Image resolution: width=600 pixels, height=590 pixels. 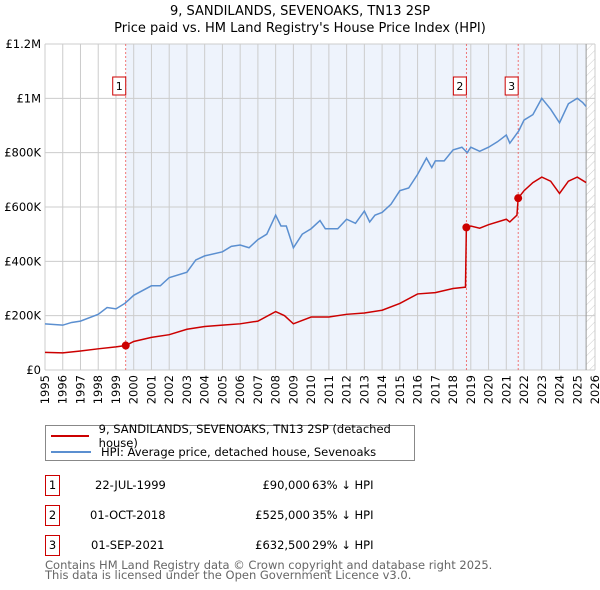 I want to click on x-tick-label: 2000, so click(x=134, y=389).